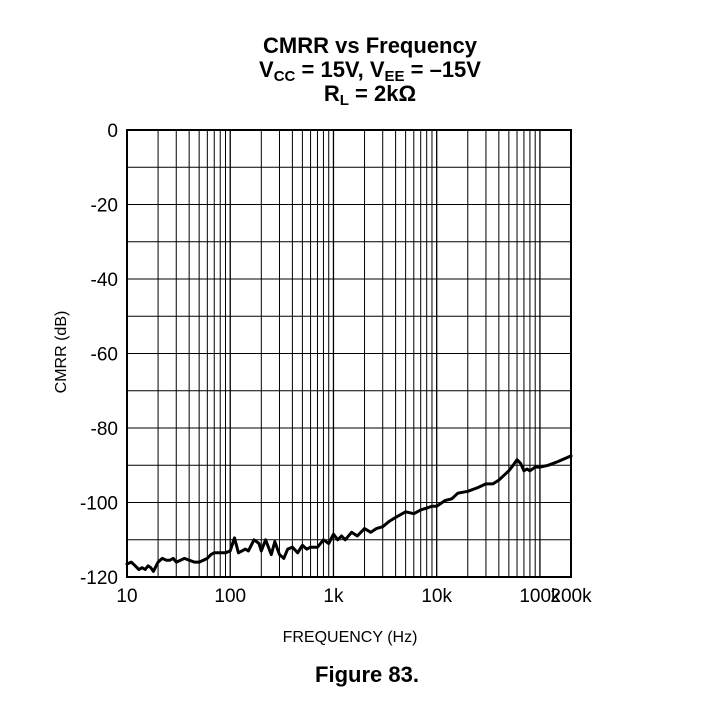  What do you see at coordinates (333, 596) in the screenshot?
I see `x-tick-label: 1k` at bounding box center [333, 596].